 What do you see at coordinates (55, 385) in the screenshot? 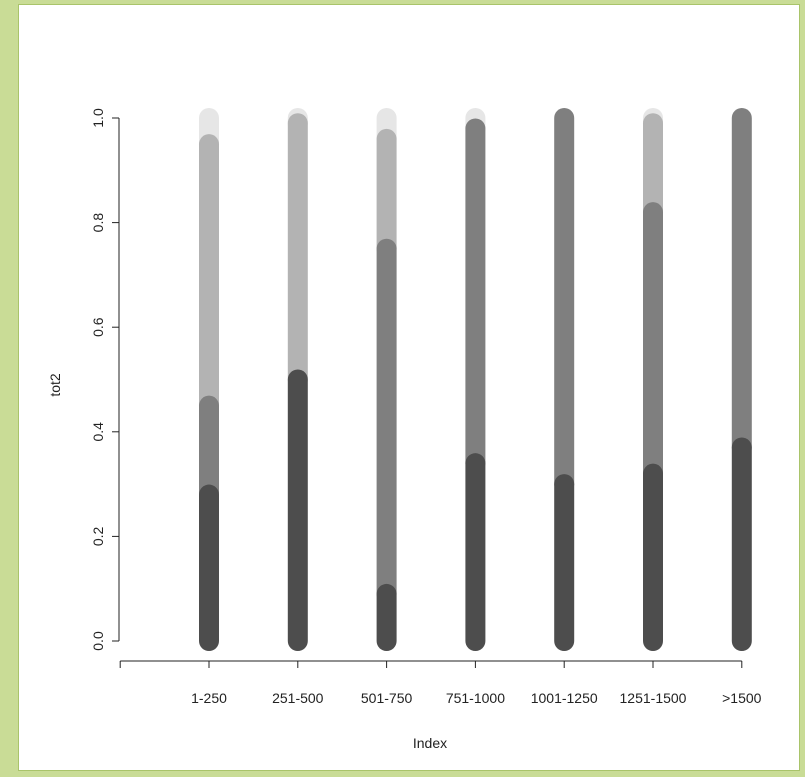
I see `y-axis-title: tot2` at bounding box center [55, 385].